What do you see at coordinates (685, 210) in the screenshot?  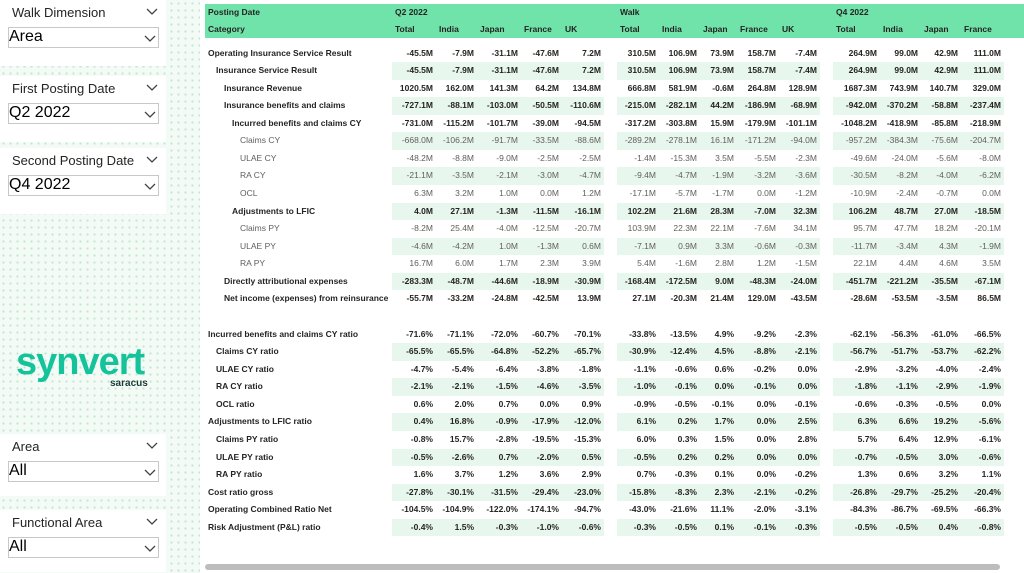 I see `cell-value: 21.6M` at bounding box center [685, 210].